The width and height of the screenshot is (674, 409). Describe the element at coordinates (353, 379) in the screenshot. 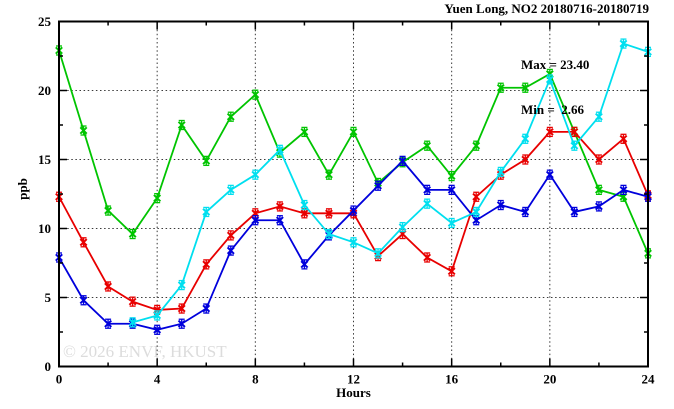

I see `x-tick-label: 12` at that location.